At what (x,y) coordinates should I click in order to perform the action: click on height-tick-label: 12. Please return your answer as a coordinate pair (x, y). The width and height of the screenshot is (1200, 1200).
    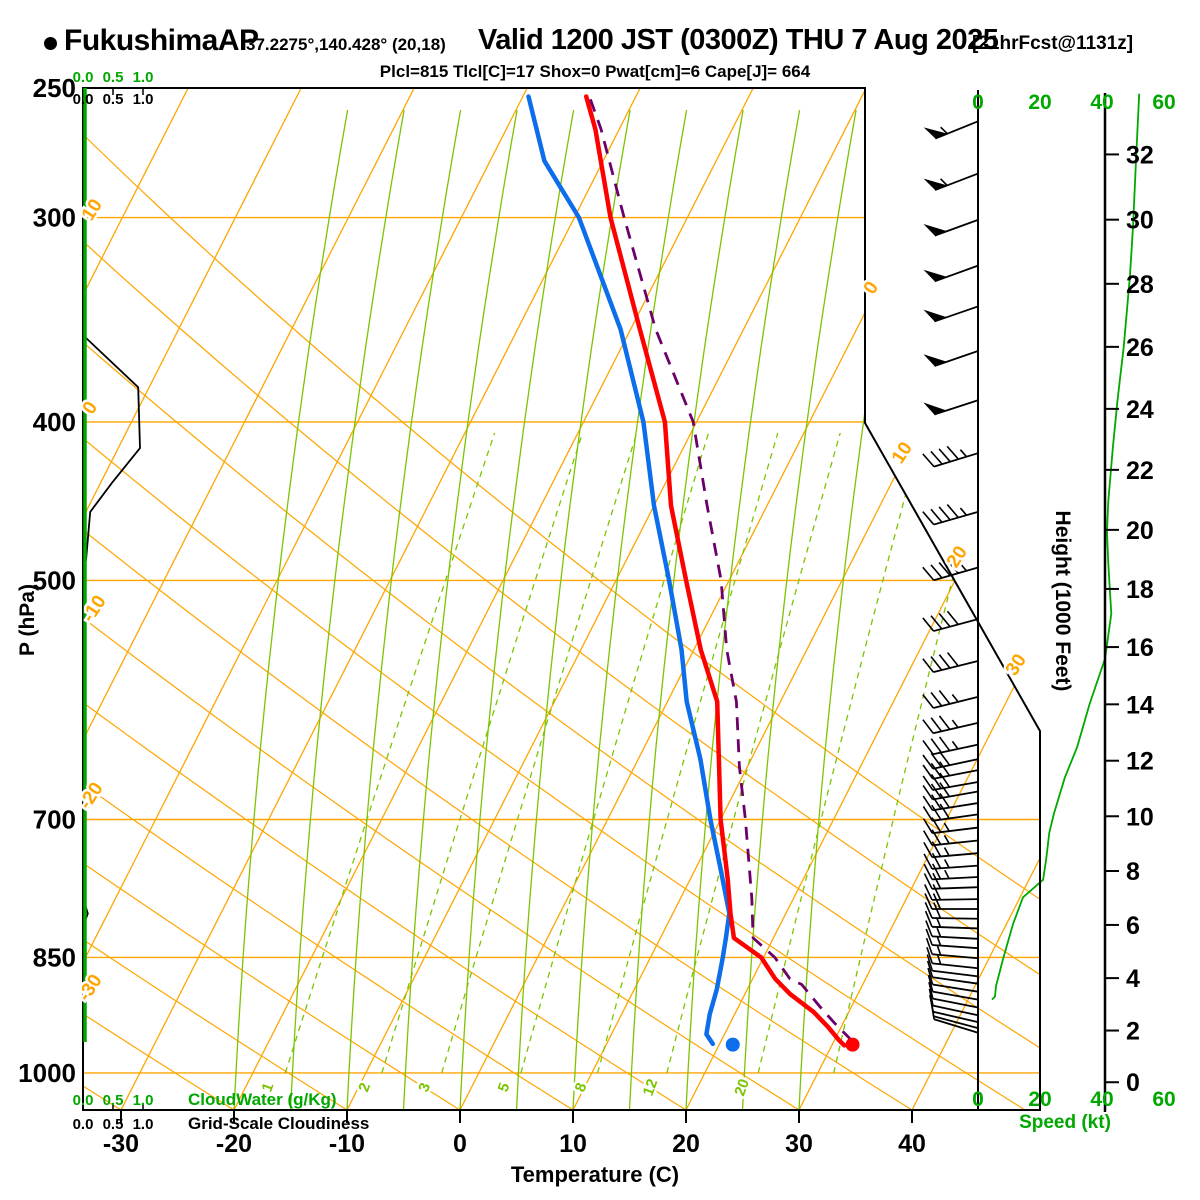
    Looking at the image, I should click on (1140, 762).